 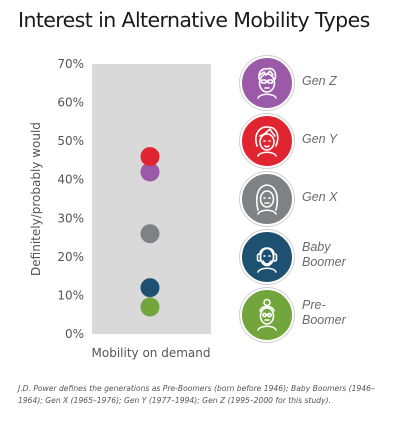 I want to click on gen-y-avatar-icon, so click(x=267, y=141).